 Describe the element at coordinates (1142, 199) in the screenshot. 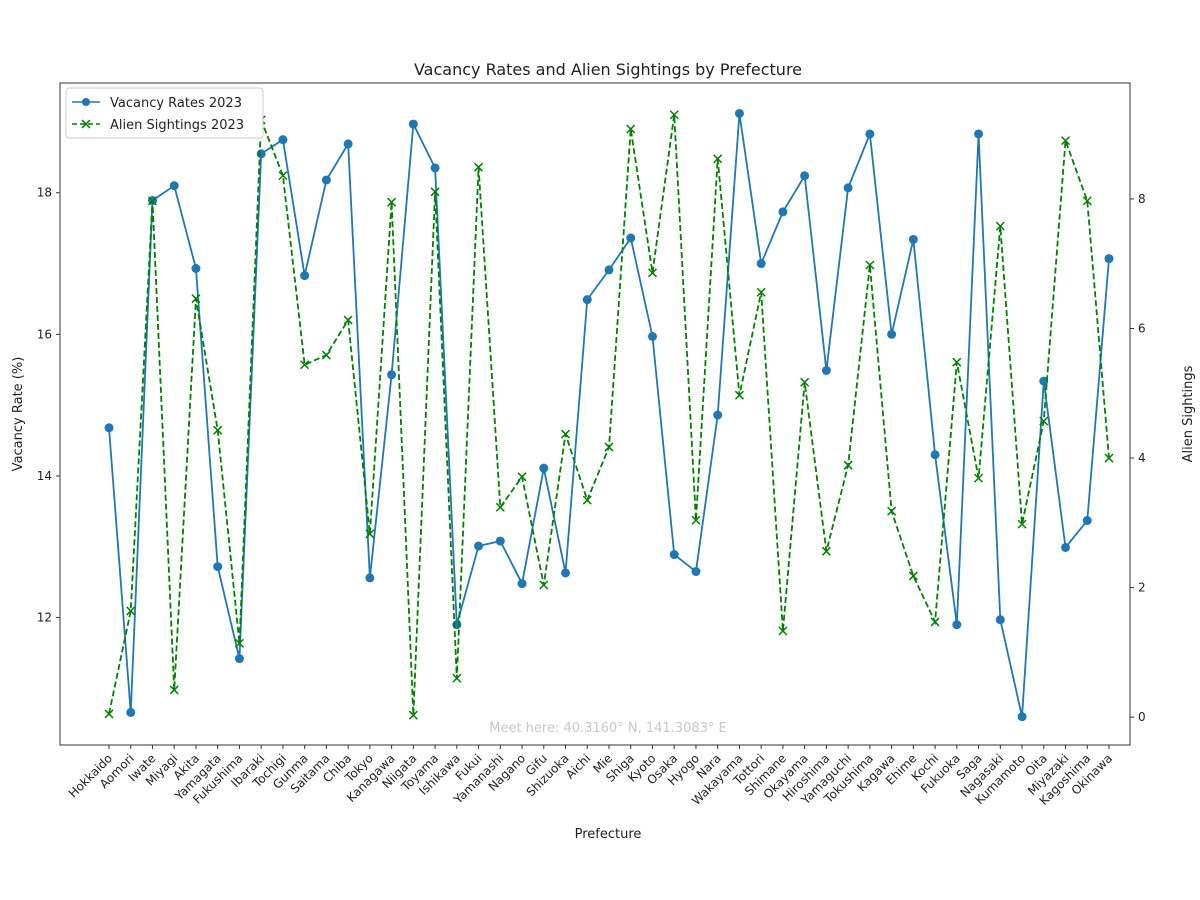

I see `y-right-tick-label: 8` at that location.